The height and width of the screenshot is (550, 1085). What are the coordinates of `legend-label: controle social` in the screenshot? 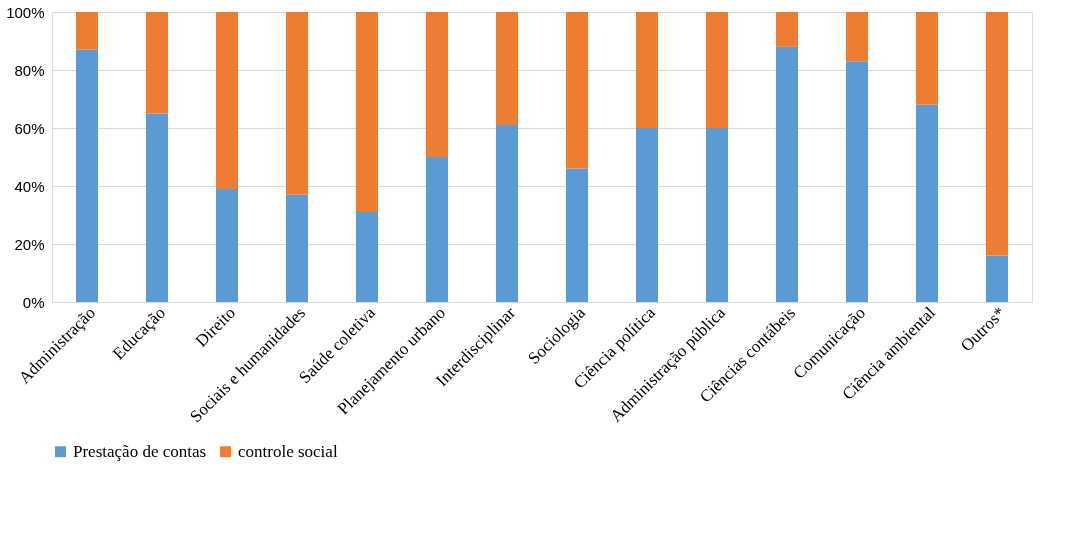 It's located at (288, 451).